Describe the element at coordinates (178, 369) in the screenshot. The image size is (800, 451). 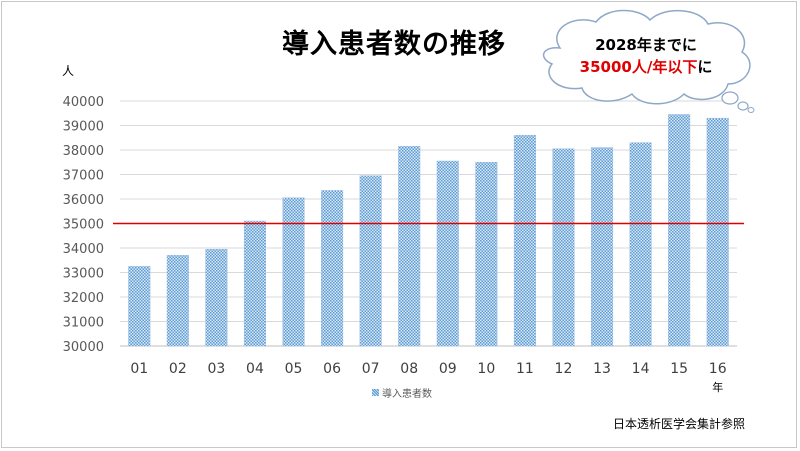
I see `x-tick-label: 02` at that location.